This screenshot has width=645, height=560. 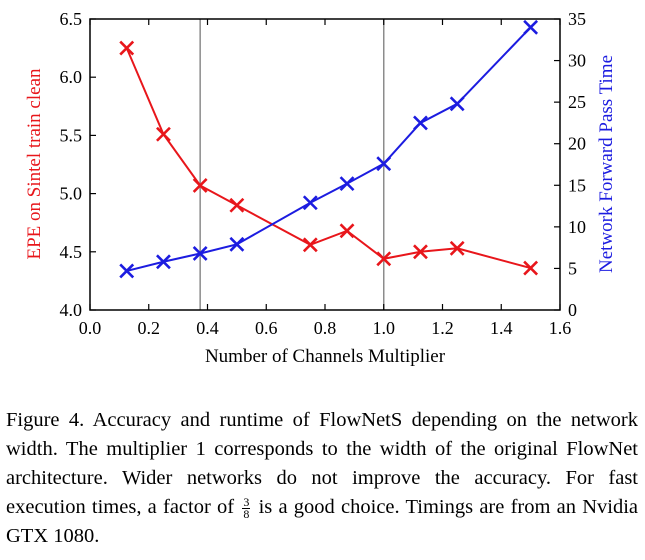 I want to click on x-tick-label: 0.6, so click(x=266, y=328).